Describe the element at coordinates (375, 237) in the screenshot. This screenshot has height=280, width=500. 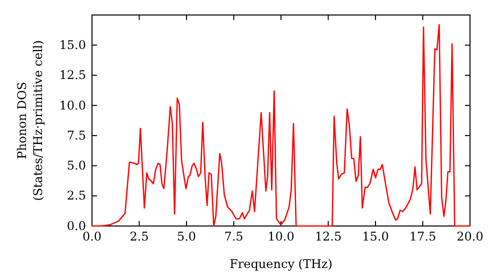
I see `x-tick-label: 15.0` at that location.